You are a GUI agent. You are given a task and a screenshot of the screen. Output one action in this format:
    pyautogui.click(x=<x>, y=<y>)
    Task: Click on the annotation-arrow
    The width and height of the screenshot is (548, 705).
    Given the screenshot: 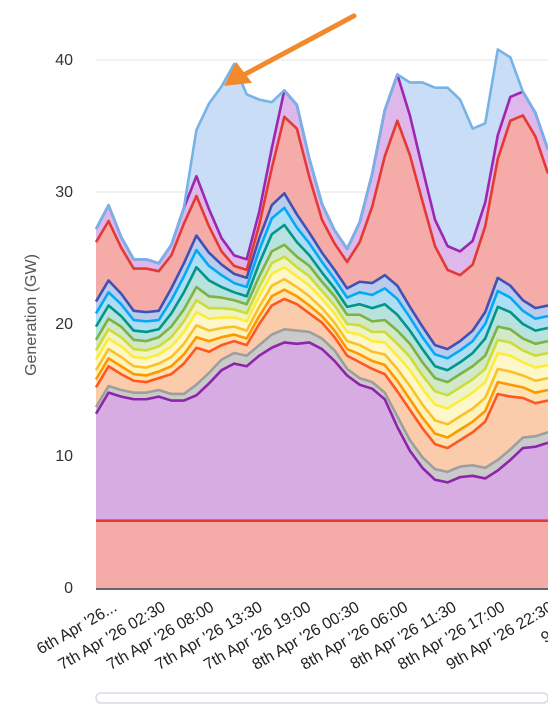 What is the action you would take?
    pyautogui.click(x=290, y=49)
    